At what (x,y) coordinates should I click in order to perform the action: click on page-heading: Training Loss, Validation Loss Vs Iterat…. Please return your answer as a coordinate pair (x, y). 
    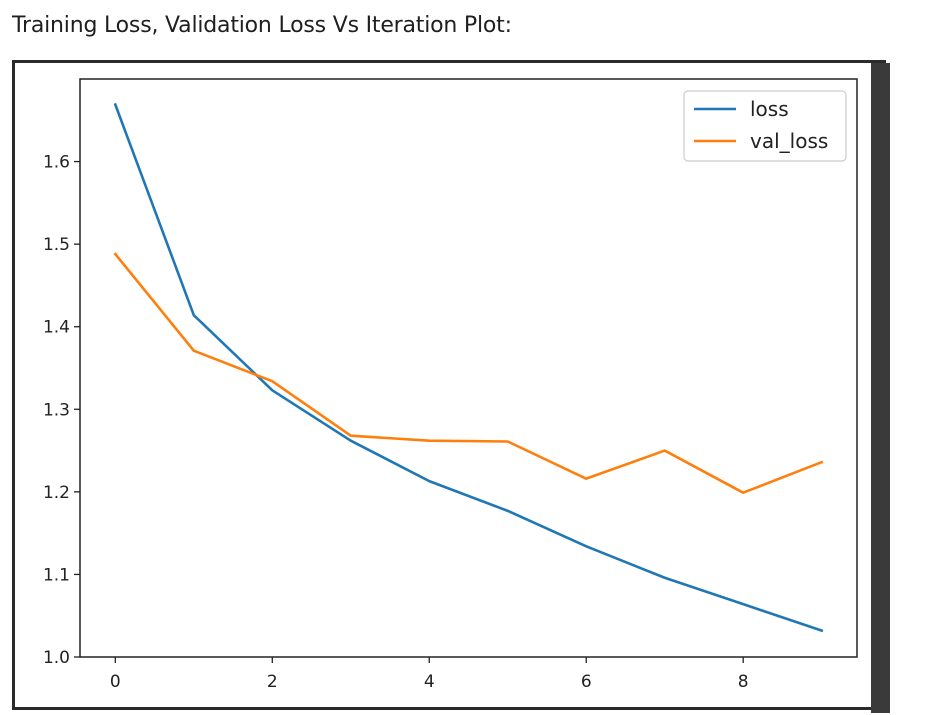
    Looking at the image, I should click on (262, 25).